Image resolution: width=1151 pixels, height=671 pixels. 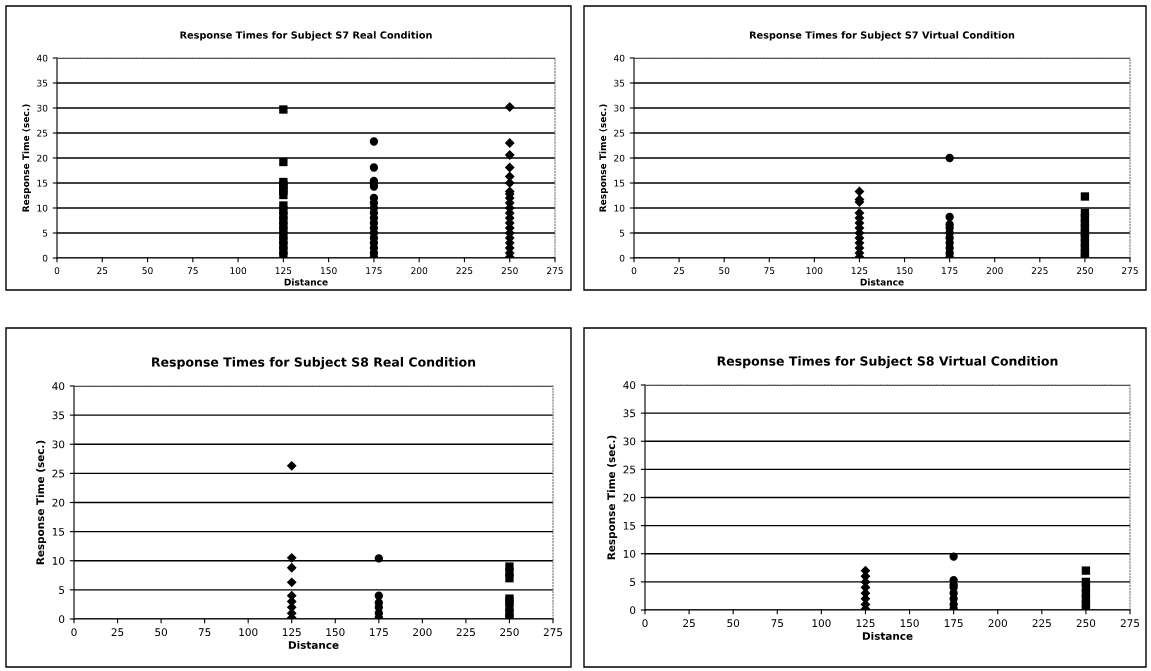 What do you see at coordinates (882, 36) in the screenshot?
I see `chart-title: Response Times for Subject S7 Virtual Condition` at bounding box center [882, 36].